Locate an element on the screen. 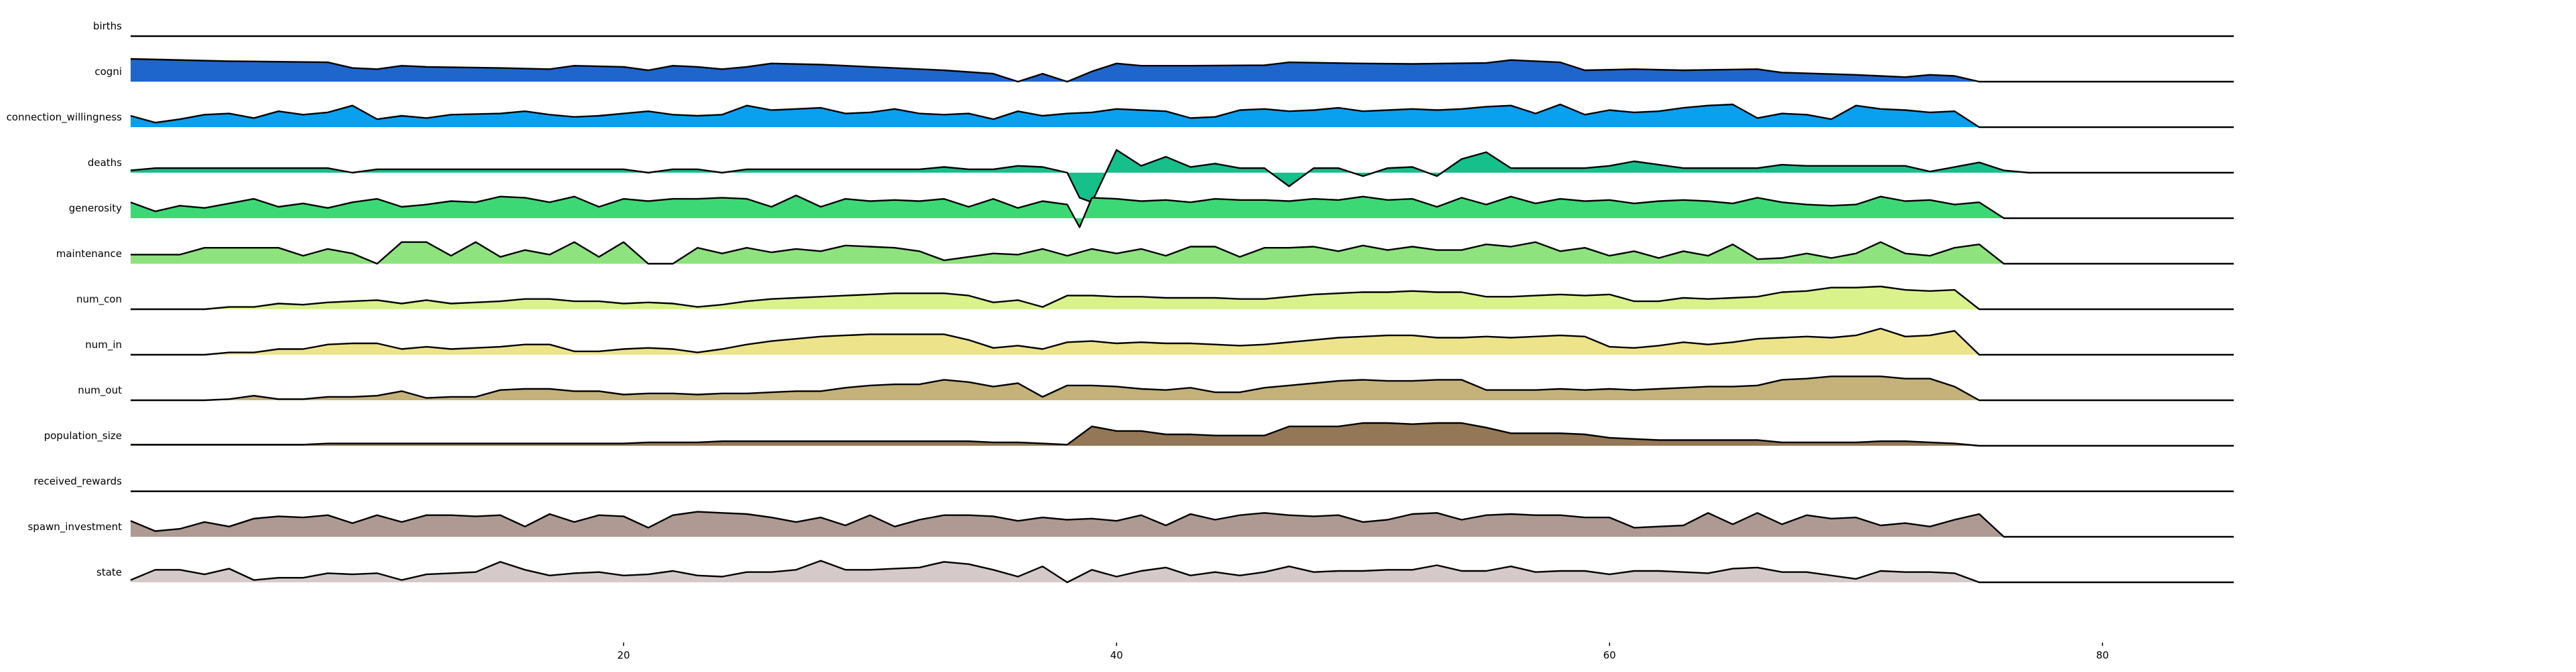 The image size is (2576, 672). series-label: generosity is located at coordinates (95, 208).